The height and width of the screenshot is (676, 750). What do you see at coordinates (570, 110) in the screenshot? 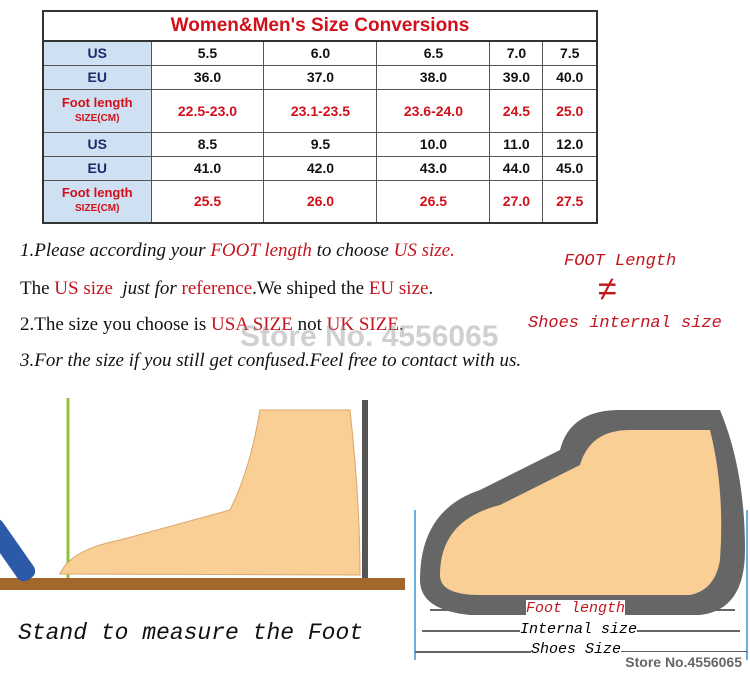
I see `table-cell: 25.0` at bounding box center [570, 110].